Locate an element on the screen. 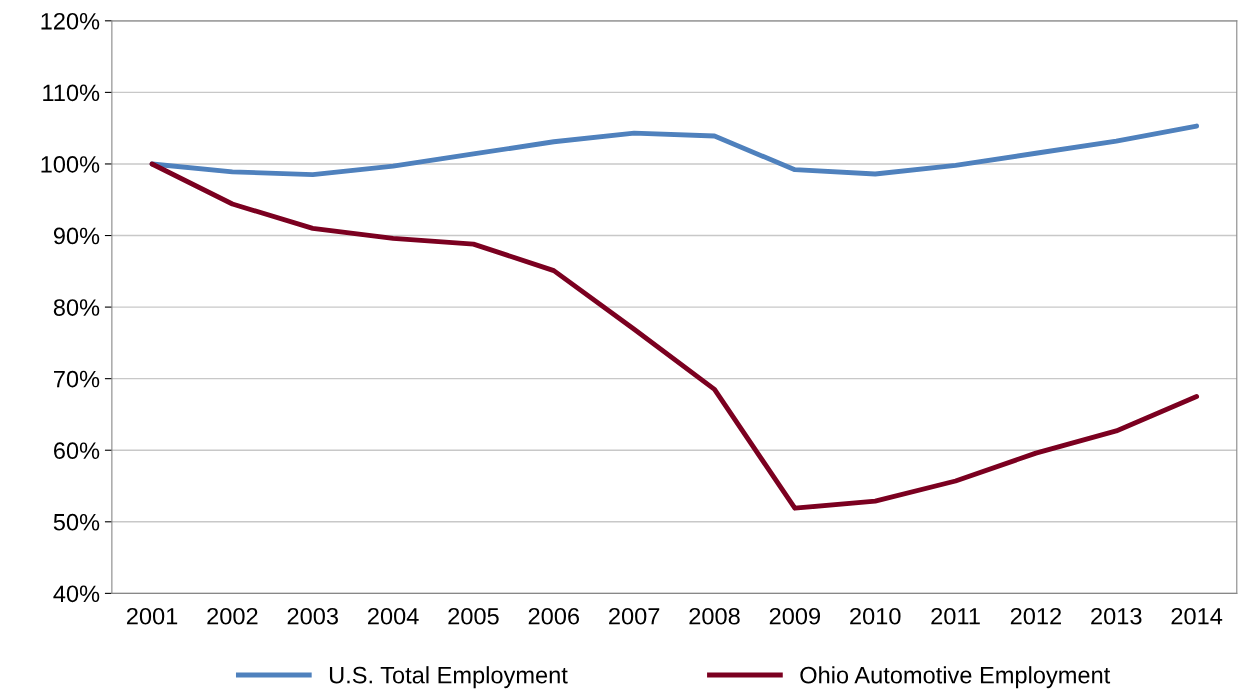  x-tick-label: 2007 is located at coordinates (634, 616).